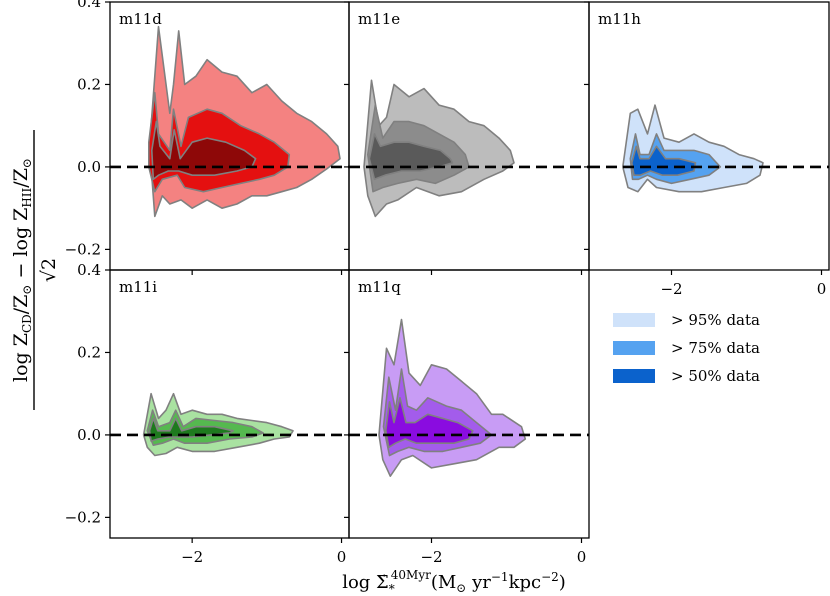 Image resolution: width=830 pixels, height=596 pixels. I want to click on panel-label: m11e, so click(379, 19).